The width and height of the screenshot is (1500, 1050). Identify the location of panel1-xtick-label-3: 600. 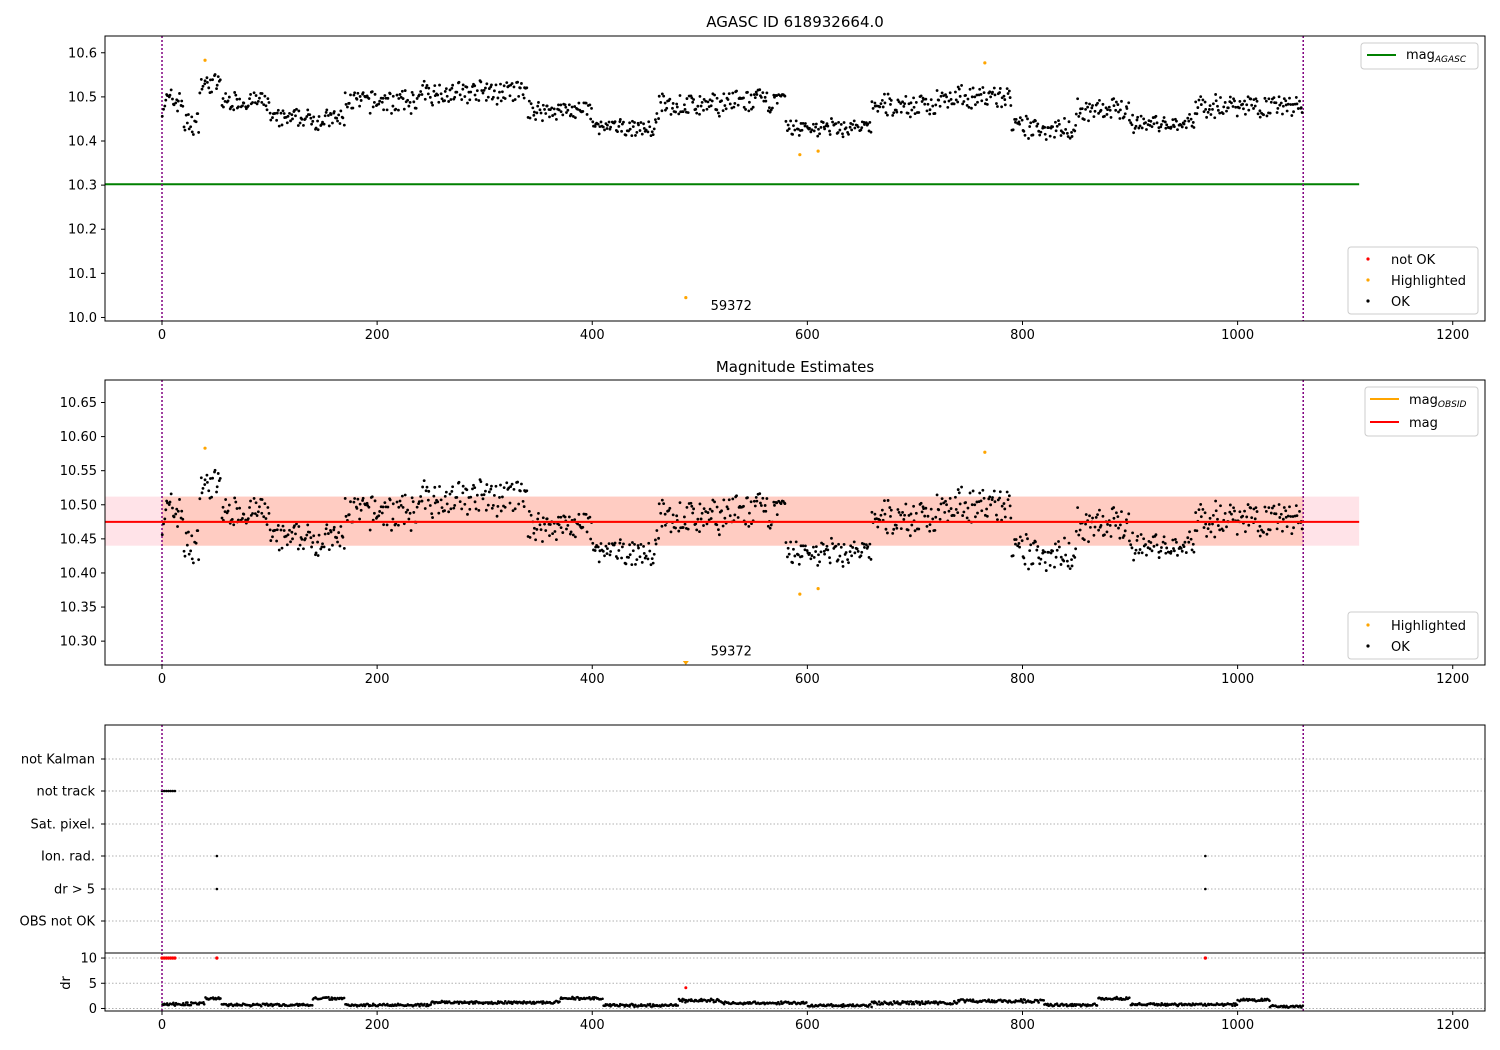
(807, 335).